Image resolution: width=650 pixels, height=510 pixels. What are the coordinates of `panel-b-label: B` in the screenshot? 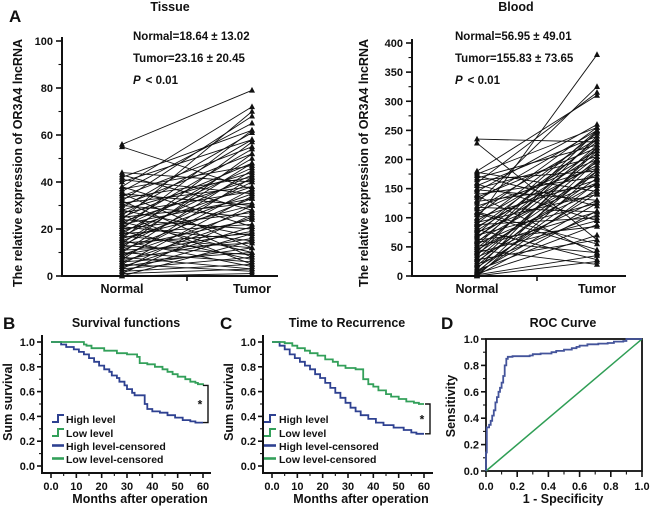 It's located at (9, 323).